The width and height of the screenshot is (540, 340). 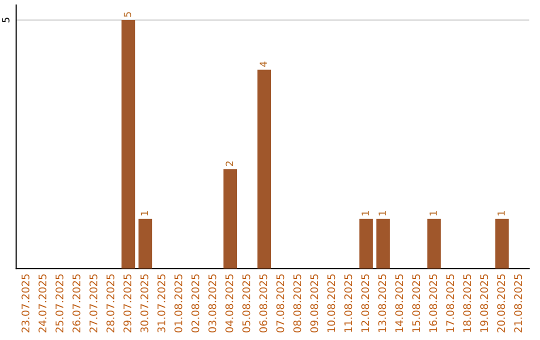 What do you see at coordinates (382, 303) in the screenshot?
I see `x-tick-label: 13.08.2025` at bounding box center [382, 303].